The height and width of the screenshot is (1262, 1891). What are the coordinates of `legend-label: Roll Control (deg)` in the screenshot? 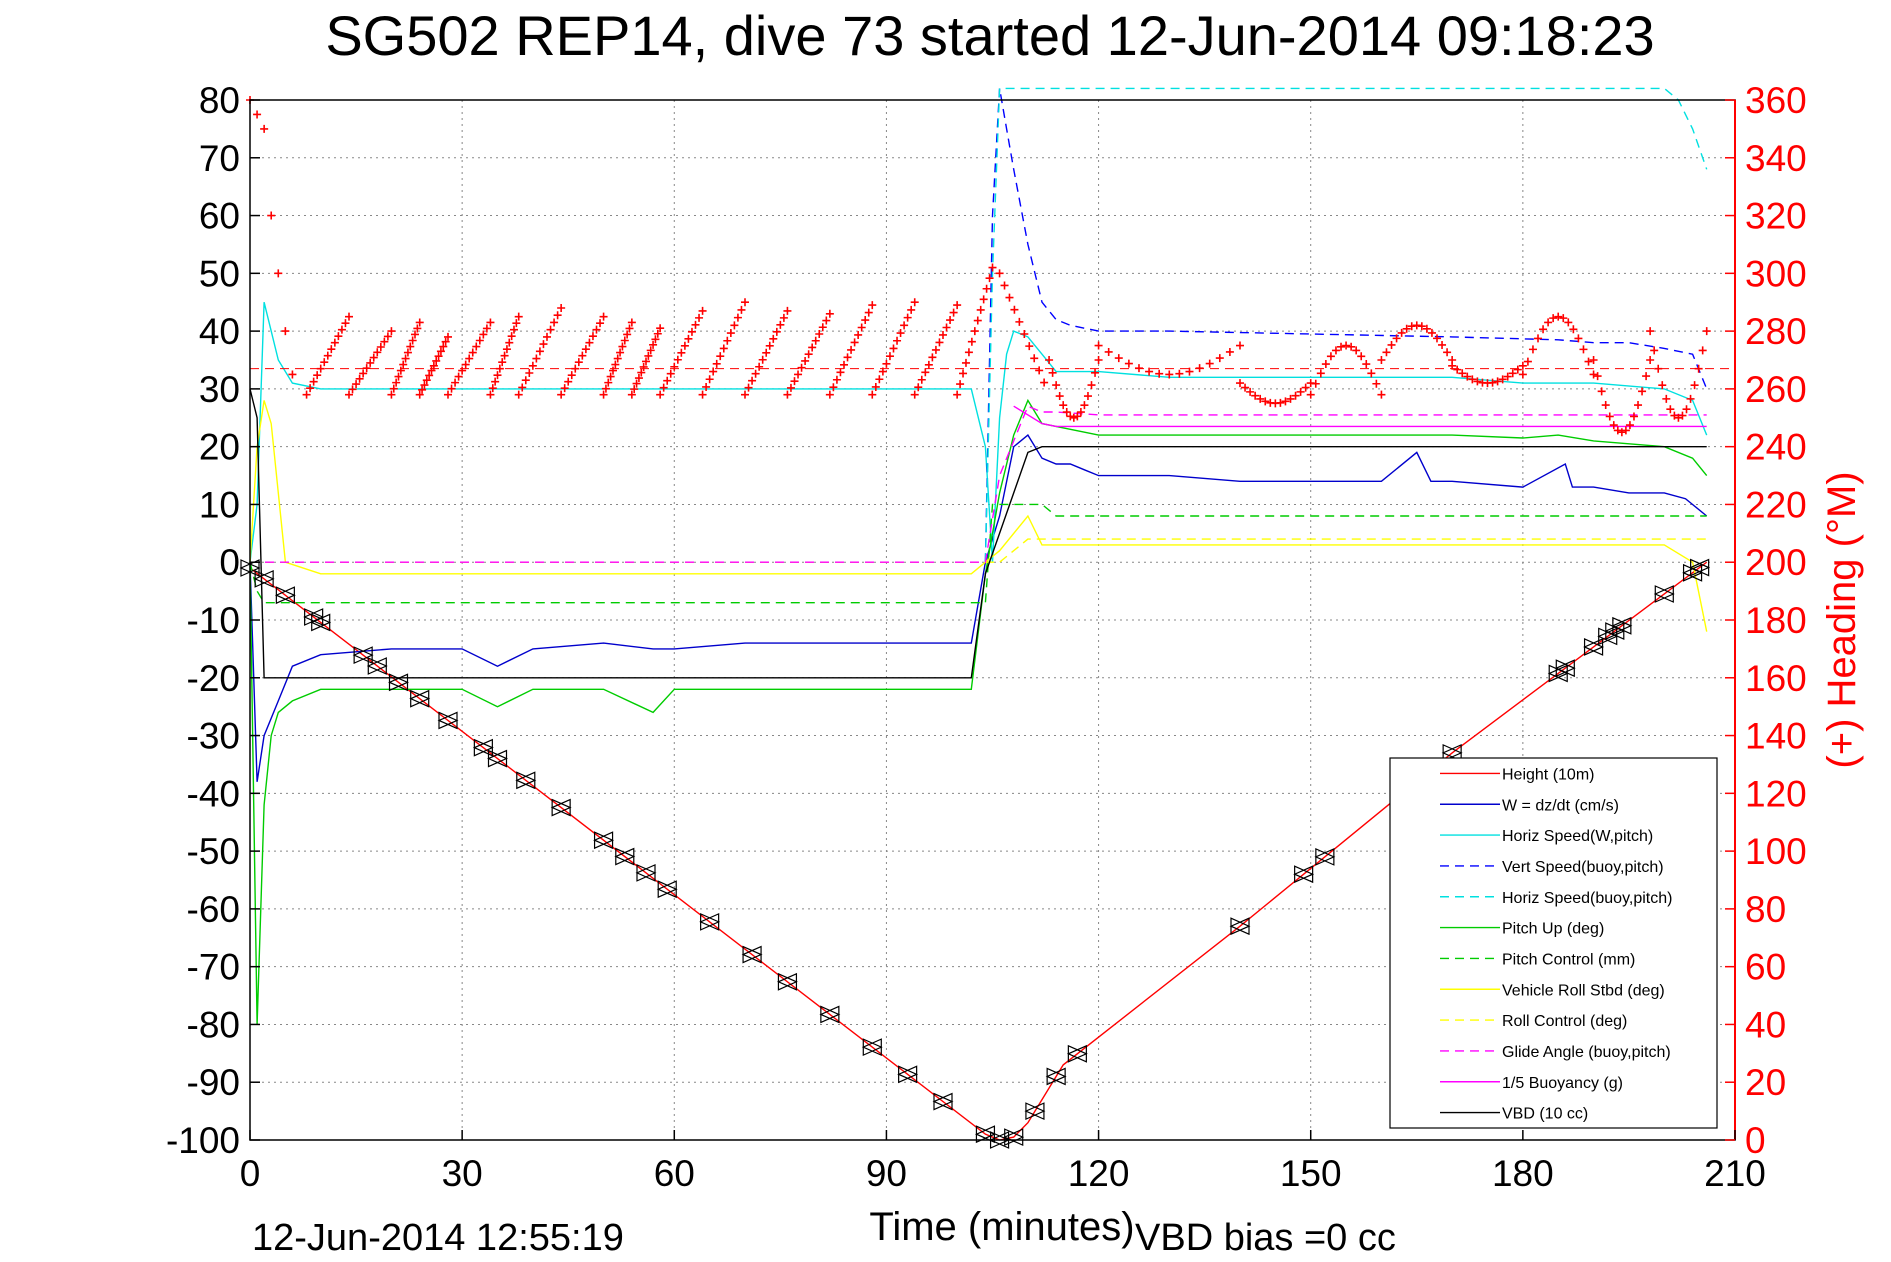 It's located at (1564, 1021).